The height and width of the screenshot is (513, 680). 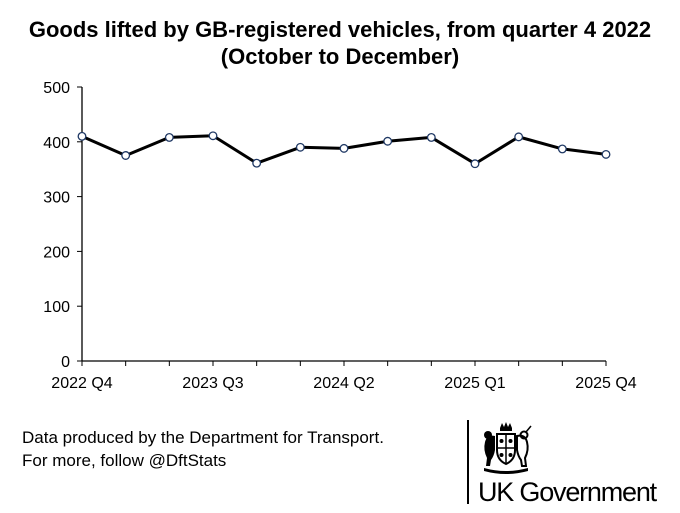 What do you see at coordinates (124, 460) in the screenshot?
I see `follow-line: For more, follow @DftStats` at bounding box center [124, 460].